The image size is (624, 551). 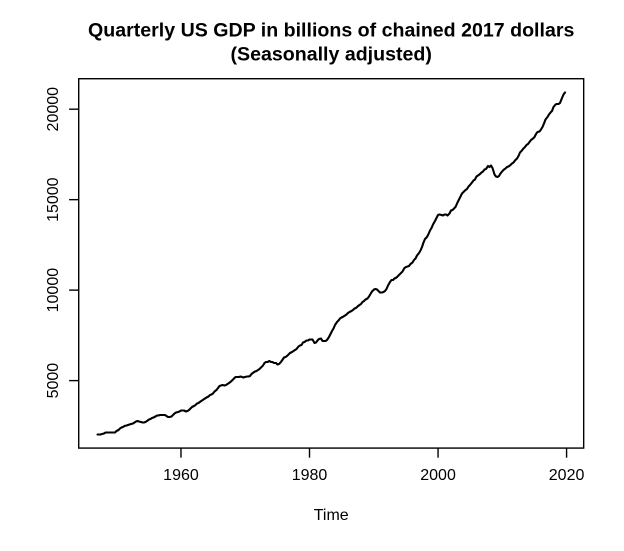 What do you see at coordinates (53, 109) in the screenshot?
I see `svg-text: 20000` at bounding box center [53, 109].